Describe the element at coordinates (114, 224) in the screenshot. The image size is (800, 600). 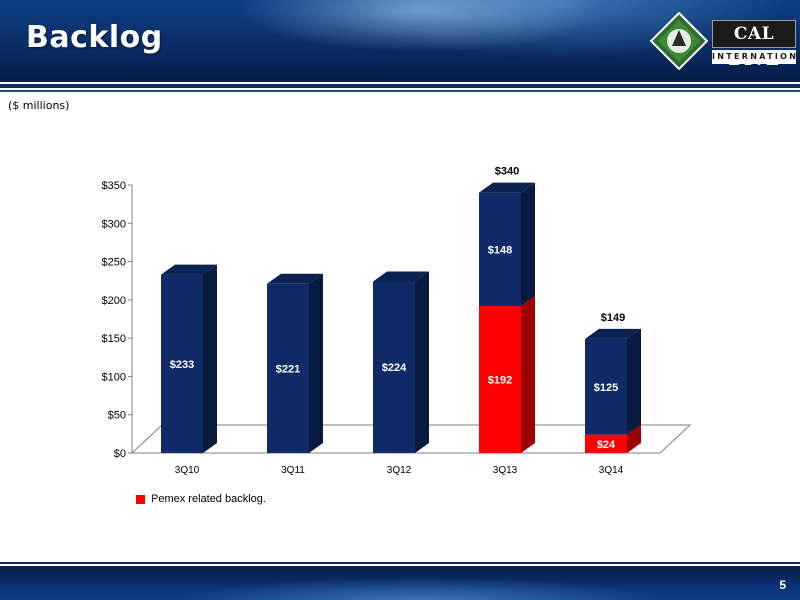
I see `y-tick-label: $300` at that location.